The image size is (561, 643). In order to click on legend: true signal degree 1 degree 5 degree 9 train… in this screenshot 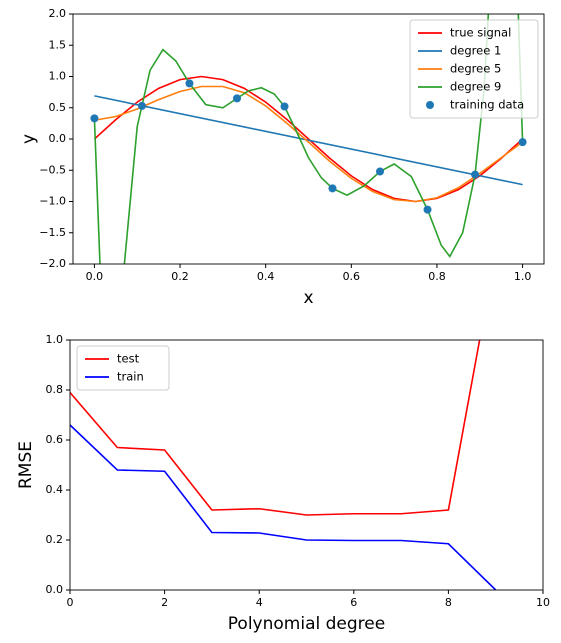, I will do `click(474, 69)`.